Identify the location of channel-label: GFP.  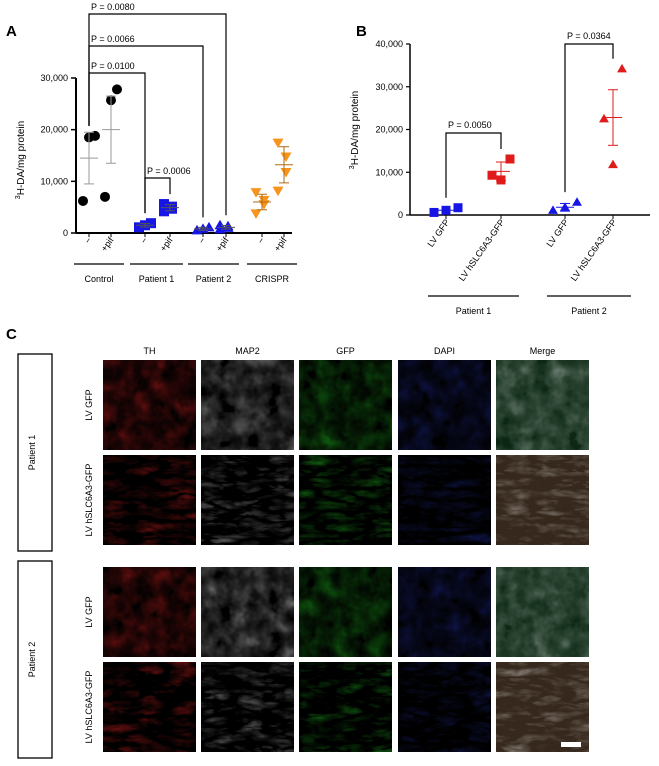
(345, 351).